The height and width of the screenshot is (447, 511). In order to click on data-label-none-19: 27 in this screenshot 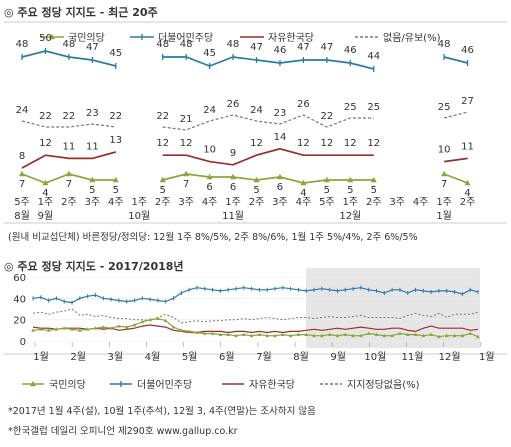, I will do `click(467, 101)`.